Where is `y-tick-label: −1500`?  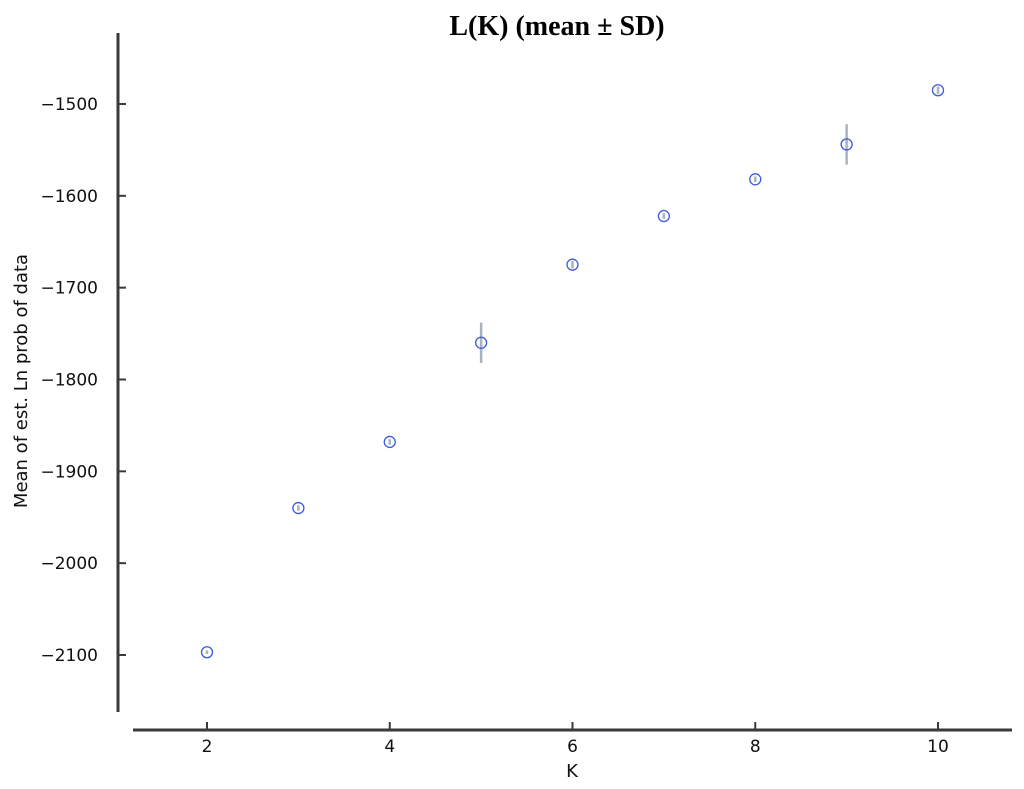
y-tick-label: −1500 is located at coordinates (69, 105).